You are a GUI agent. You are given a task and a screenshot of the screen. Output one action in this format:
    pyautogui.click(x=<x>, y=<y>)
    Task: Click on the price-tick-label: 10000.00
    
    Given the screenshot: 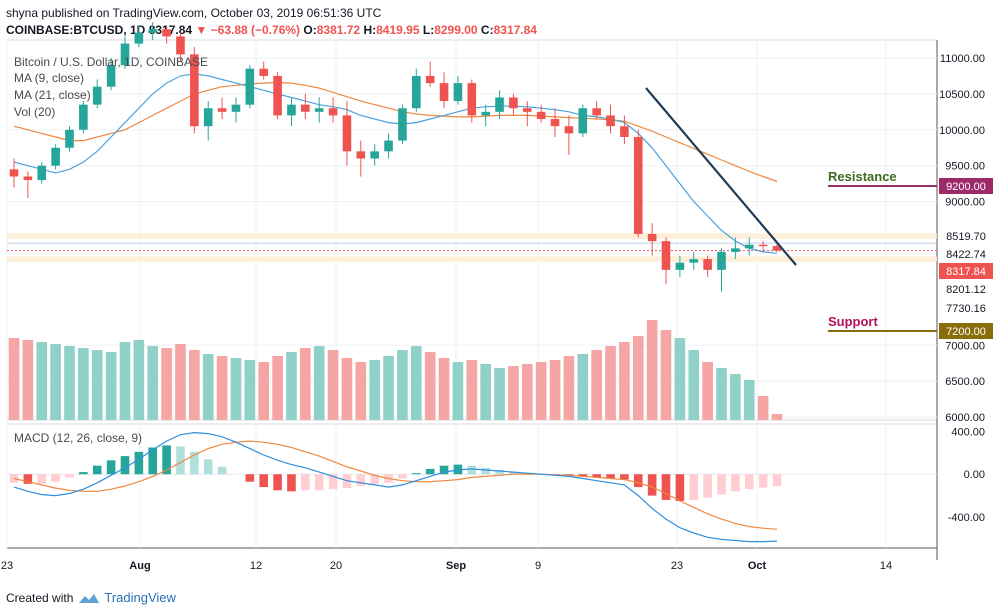 What is the action you would take?
    pyautogui.click(x=962, y=131)
    